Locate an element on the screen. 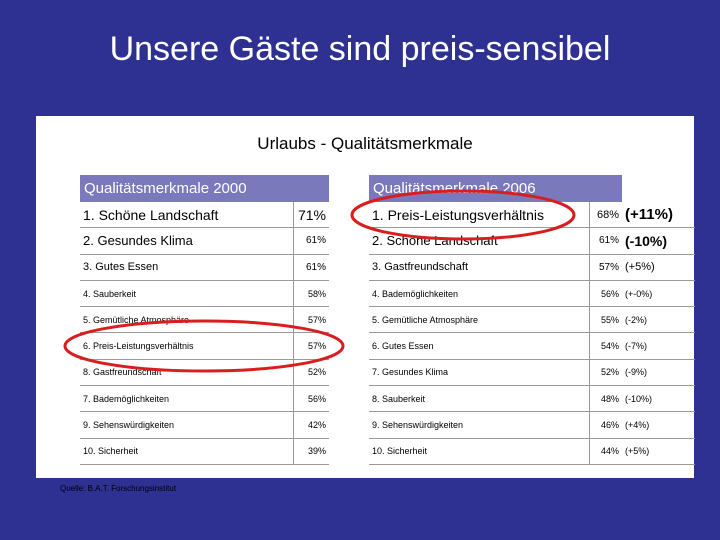  row-value: 48% is located at coordinates (605, 399).